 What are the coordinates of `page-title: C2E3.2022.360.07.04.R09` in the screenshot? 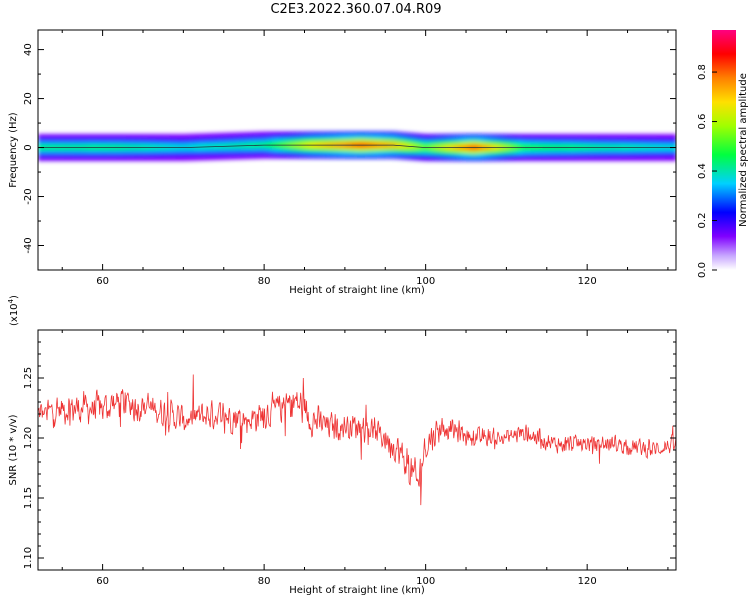 It's located at (356, 9).